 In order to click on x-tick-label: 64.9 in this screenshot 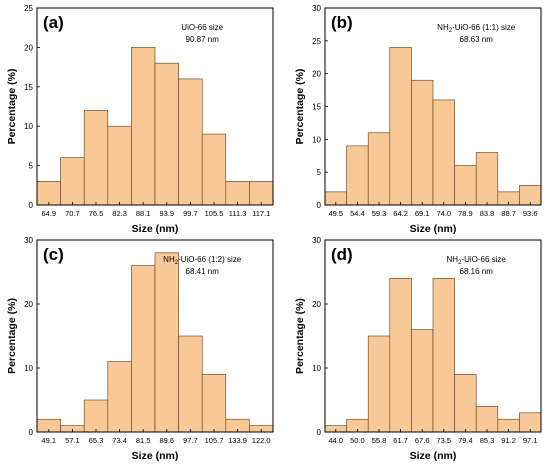, I will do `click(48, 213)`.